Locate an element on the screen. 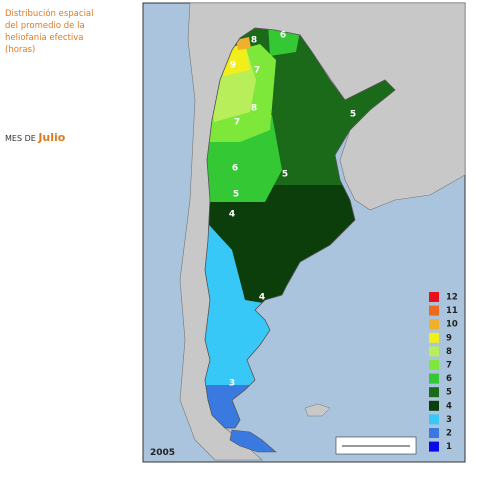  month-prefix: MES DE is located at coordinates (20, 138).